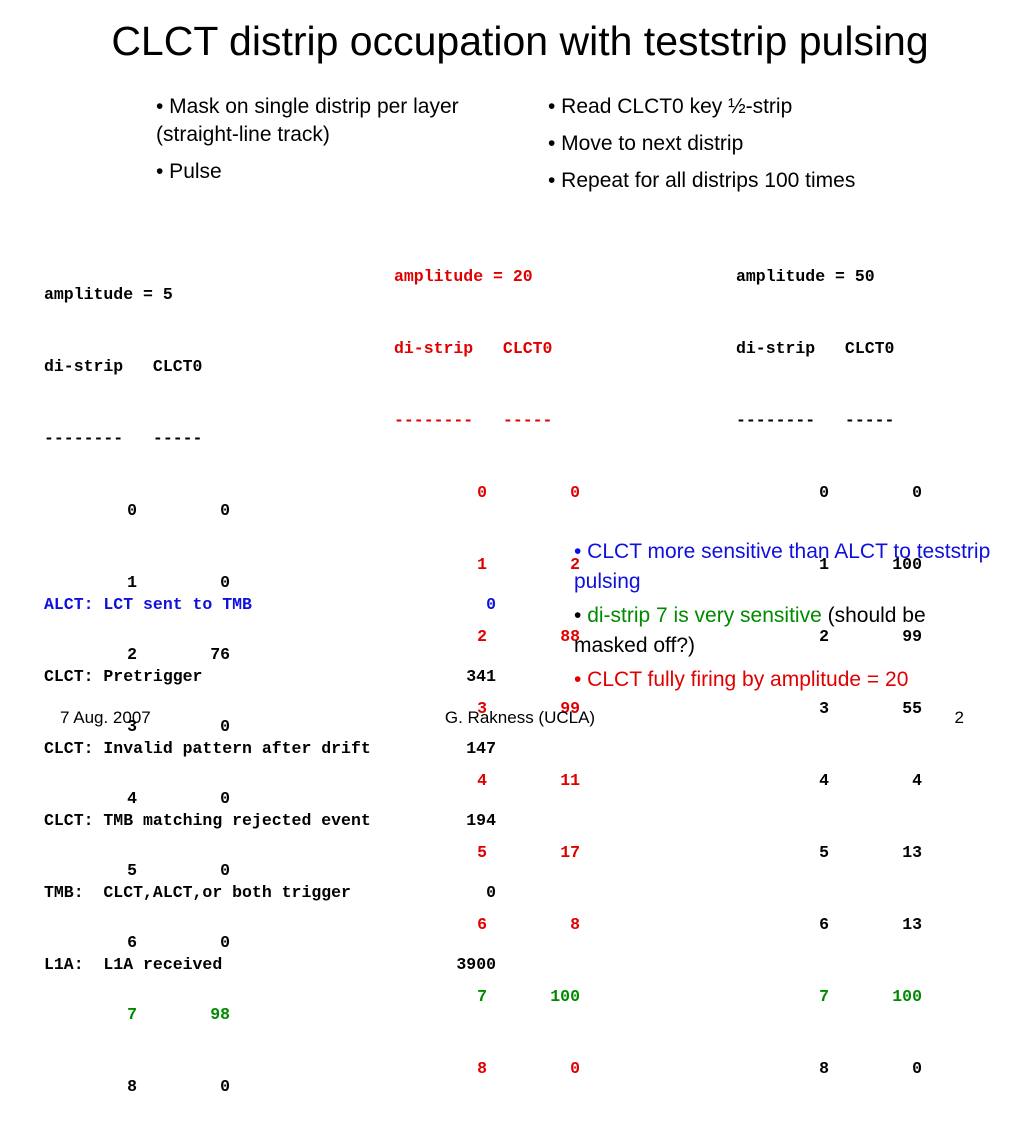 The height and width of the screenshot is (1123, 1024). What do you see at coordinates (702, 180) in the screenshot?
I see `bullet-repeat: • Repeat for all distrips 100 times` at bounding box center [702, 180].